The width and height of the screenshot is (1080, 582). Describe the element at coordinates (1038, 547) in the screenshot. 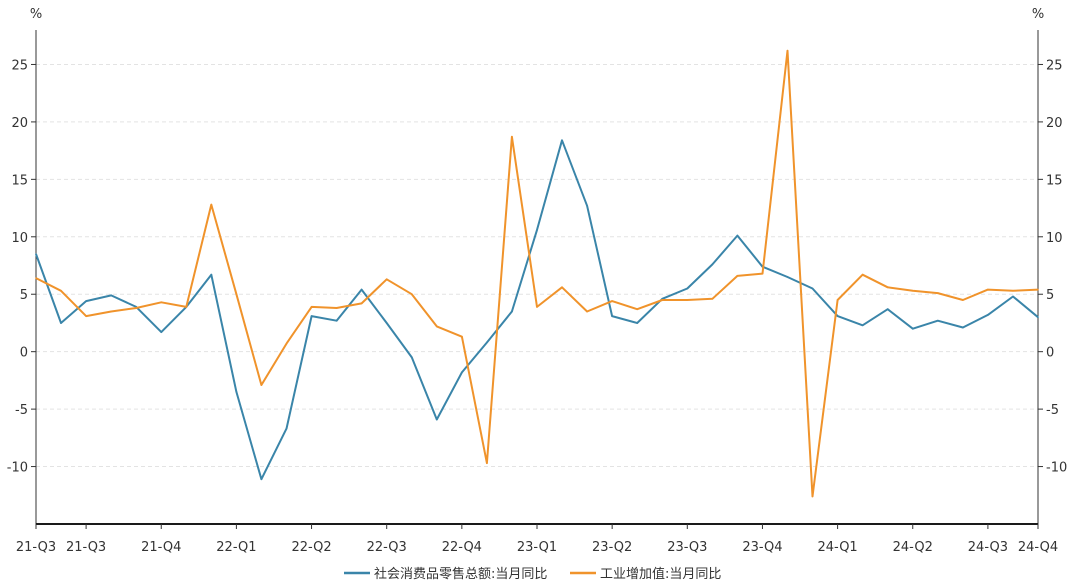

I see `x-tick-label: 24-Q4` at that location.